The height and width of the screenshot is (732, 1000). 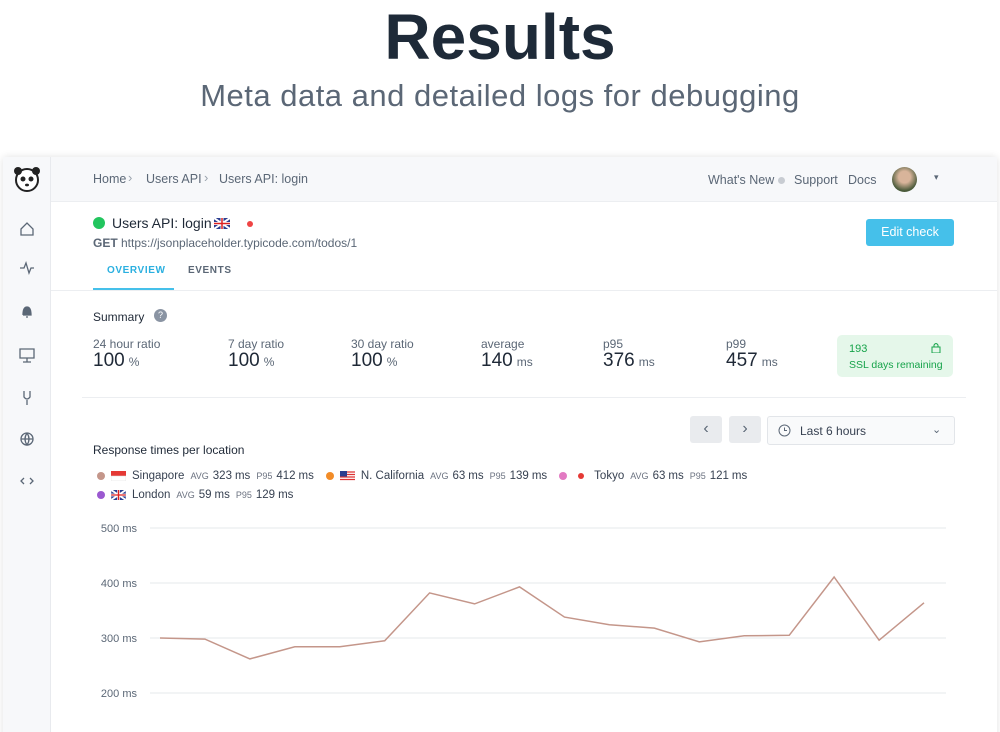 I want to click on plug-icon, so click(x=27, y=398).